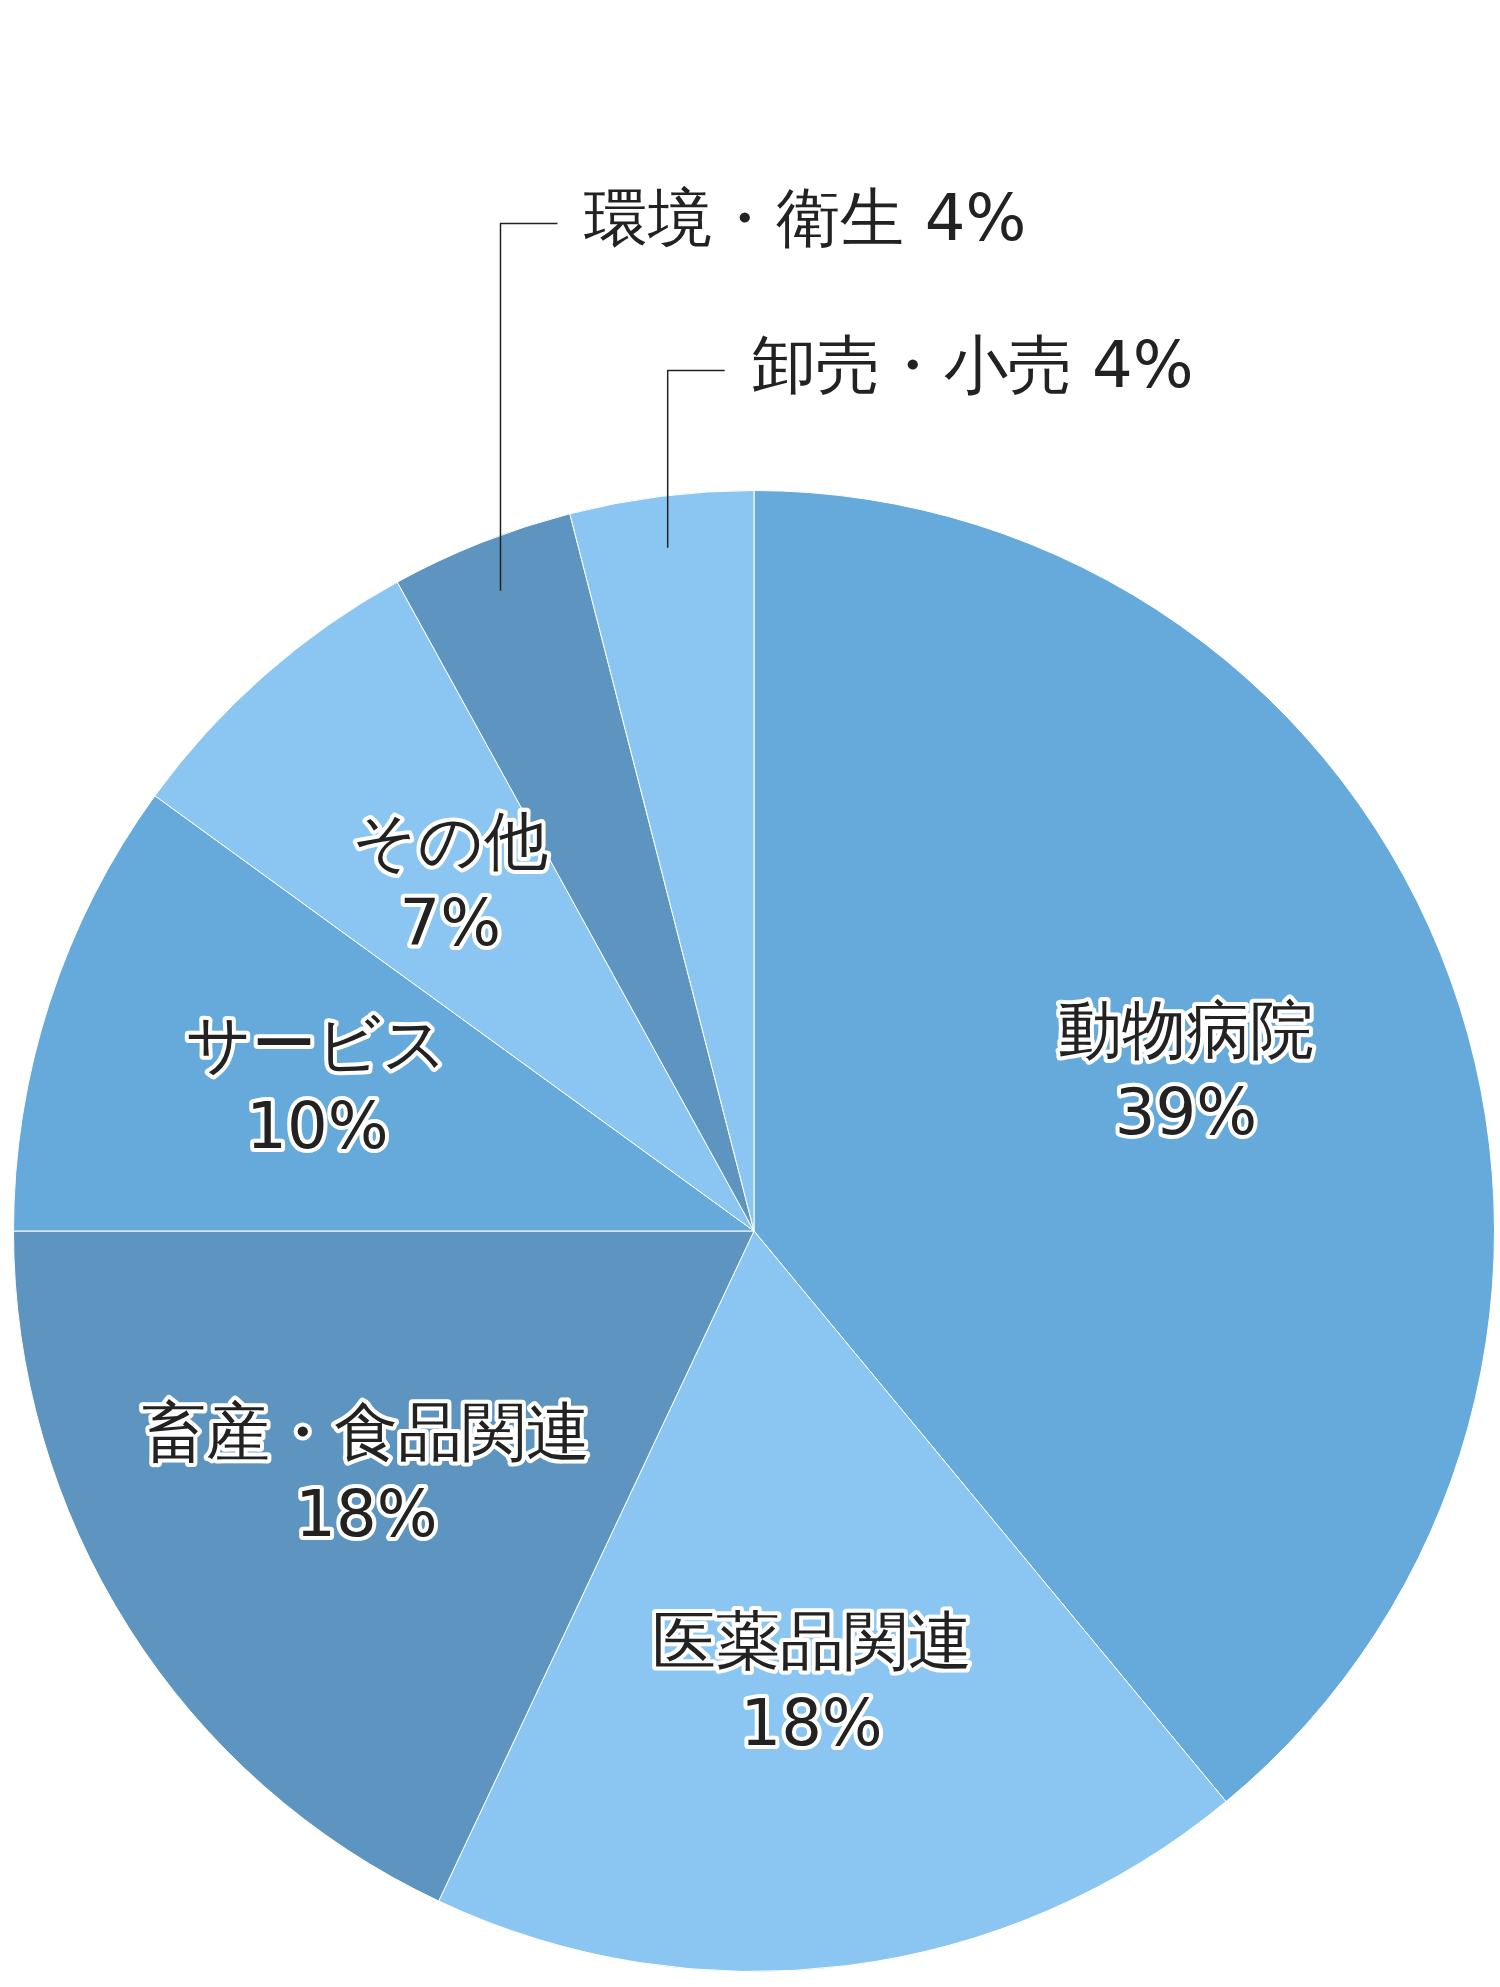 This screenshot has width=1500, height=1987. Describe the element at coordinates (972, 365) in the screenshot. I see `slice-label: 卸売・小売 4%` at that location.